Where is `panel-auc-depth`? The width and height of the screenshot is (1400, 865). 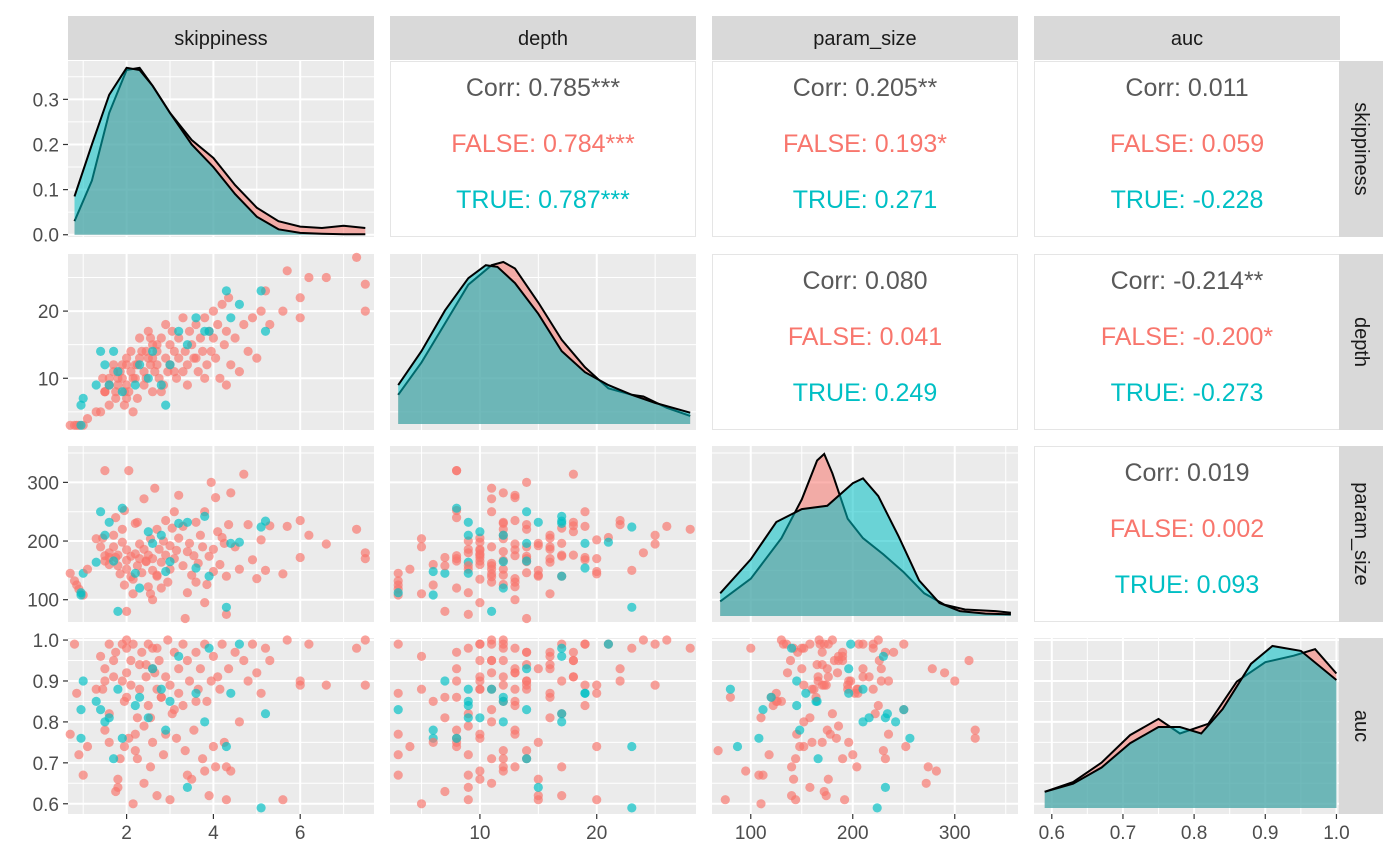 panel-auc-depth is located at coordinates (543, 724).